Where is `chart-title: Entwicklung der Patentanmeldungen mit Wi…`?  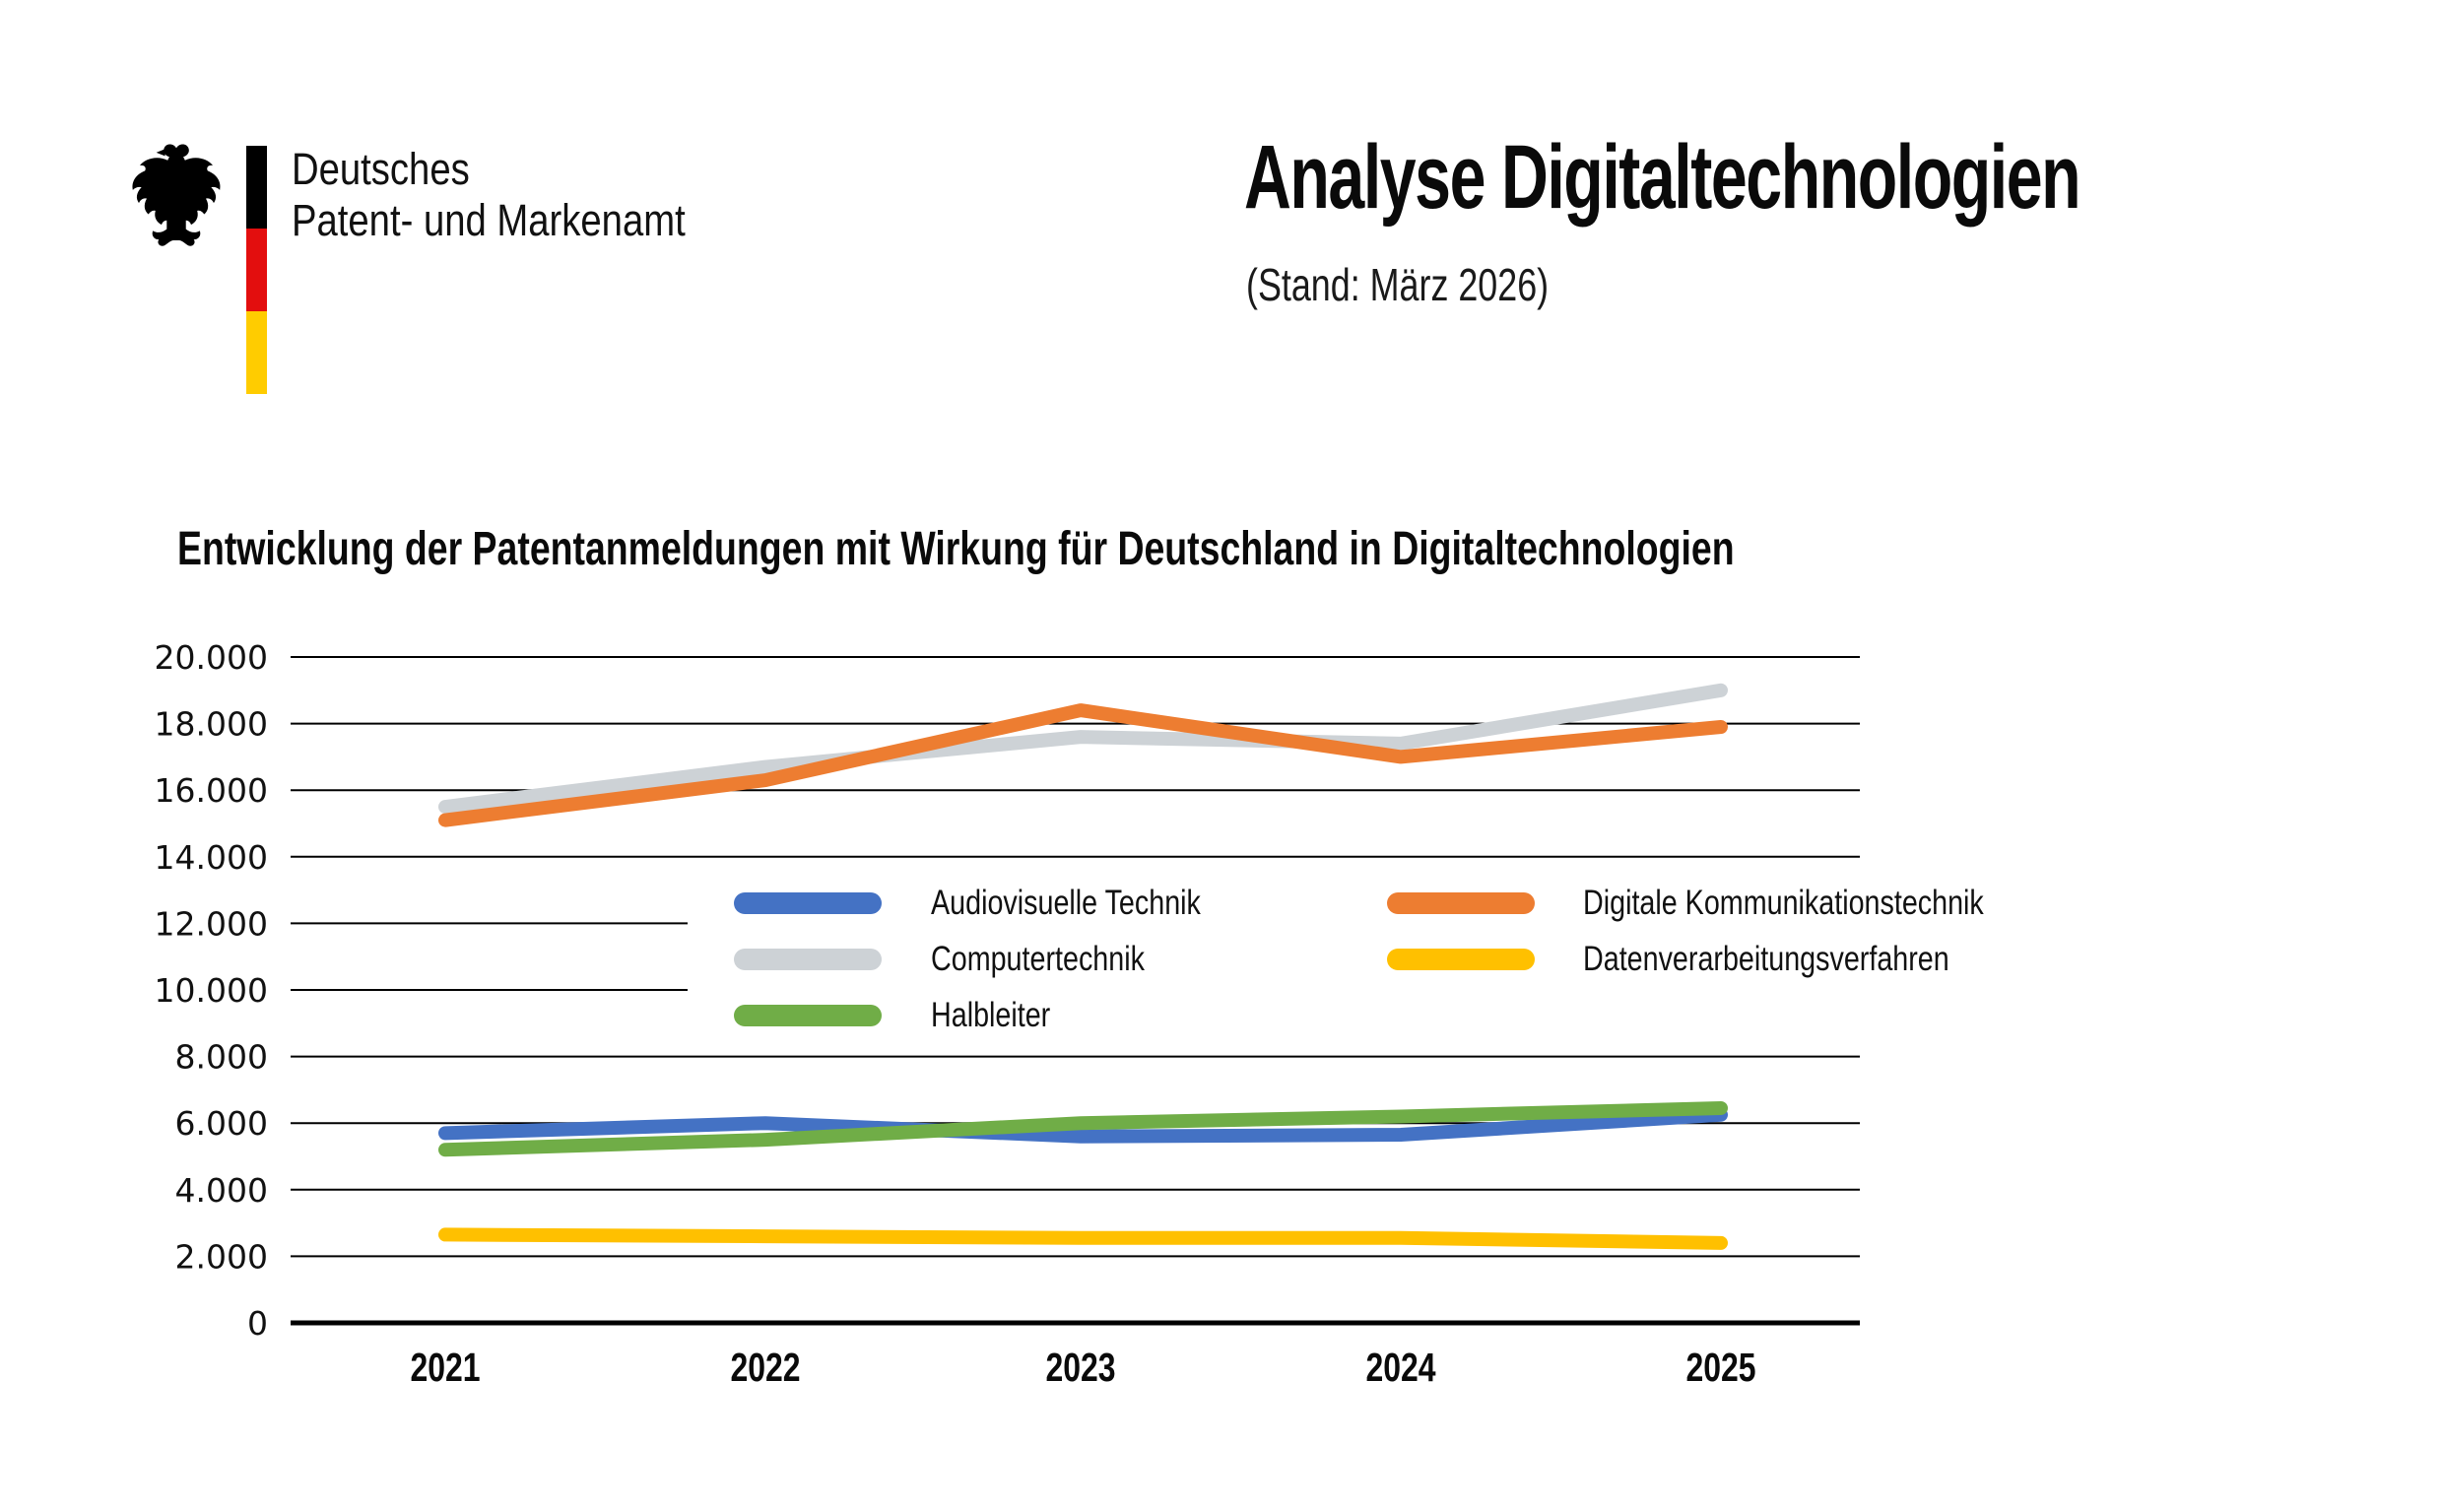
chart-title: Entwicklung der Patentanmeldungen mit Wi… is located at coordinates (956, 549).